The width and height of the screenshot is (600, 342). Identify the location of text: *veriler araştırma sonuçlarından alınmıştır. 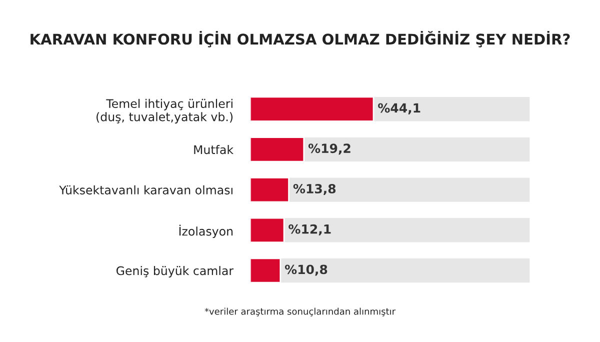
(300, 312).